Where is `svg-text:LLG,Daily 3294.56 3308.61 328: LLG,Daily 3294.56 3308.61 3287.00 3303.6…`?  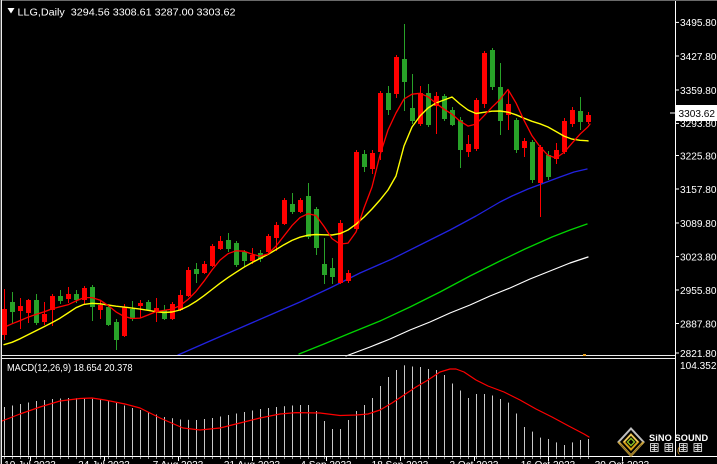 svg-text:LLG,Daily 3294.56 3308.61 328: LLG,Daily 3294.56 3308.61 3287.00 3303.6… is located at coordinates (127, 12).